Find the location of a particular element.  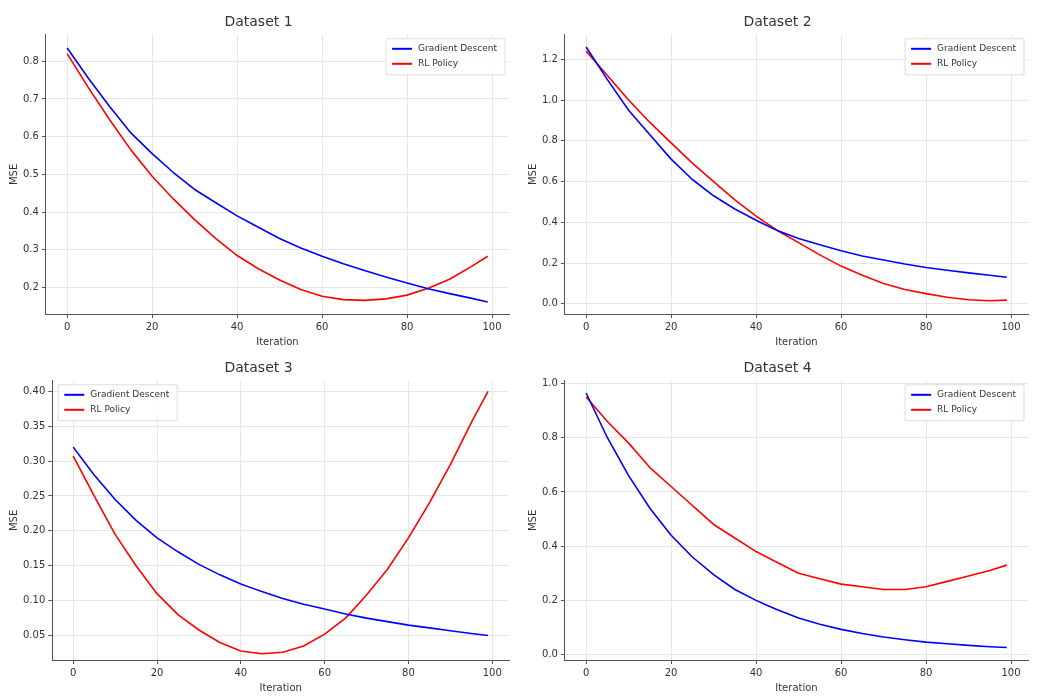

y-tick-label: 0.40 is located at coordinates (34, 390).